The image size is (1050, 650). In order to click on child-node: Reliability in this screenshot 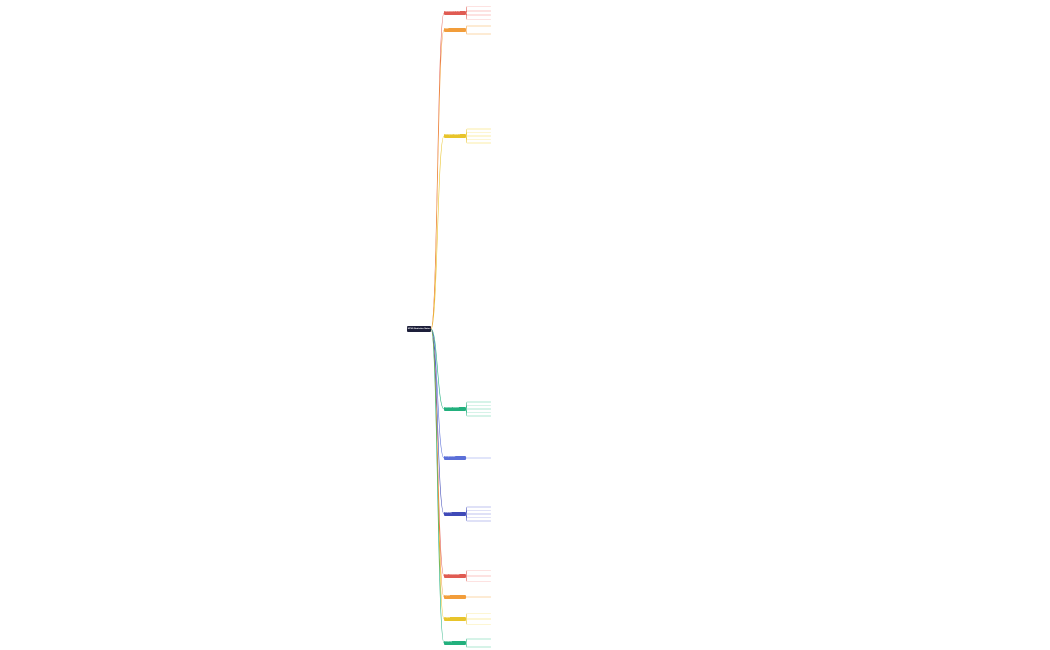, I will do `click(479, 521)`.